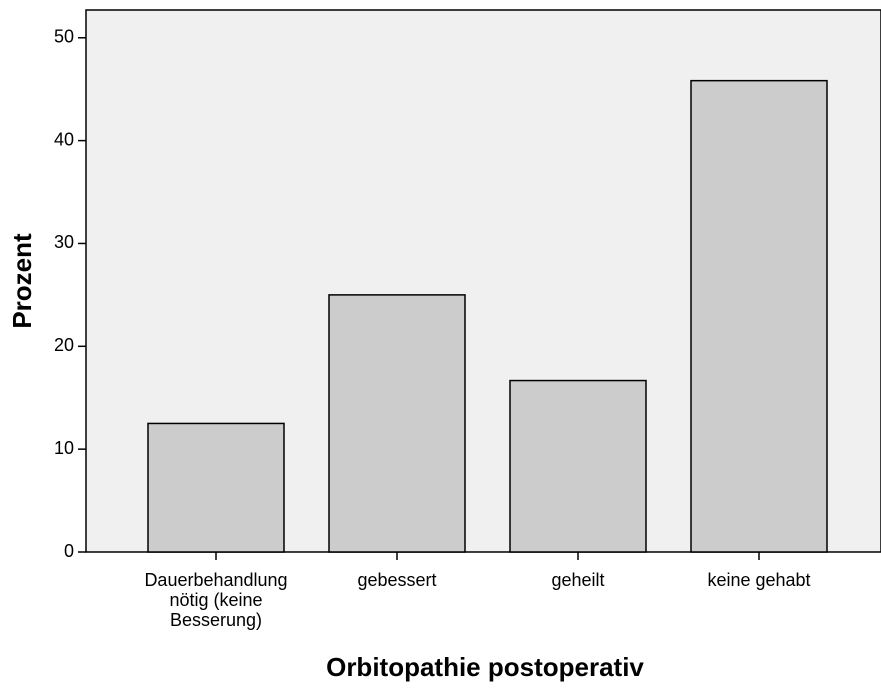 The height and width of the screenshot is (691, 881). I want to click on y-tick-label: 30, so click(64, 242).